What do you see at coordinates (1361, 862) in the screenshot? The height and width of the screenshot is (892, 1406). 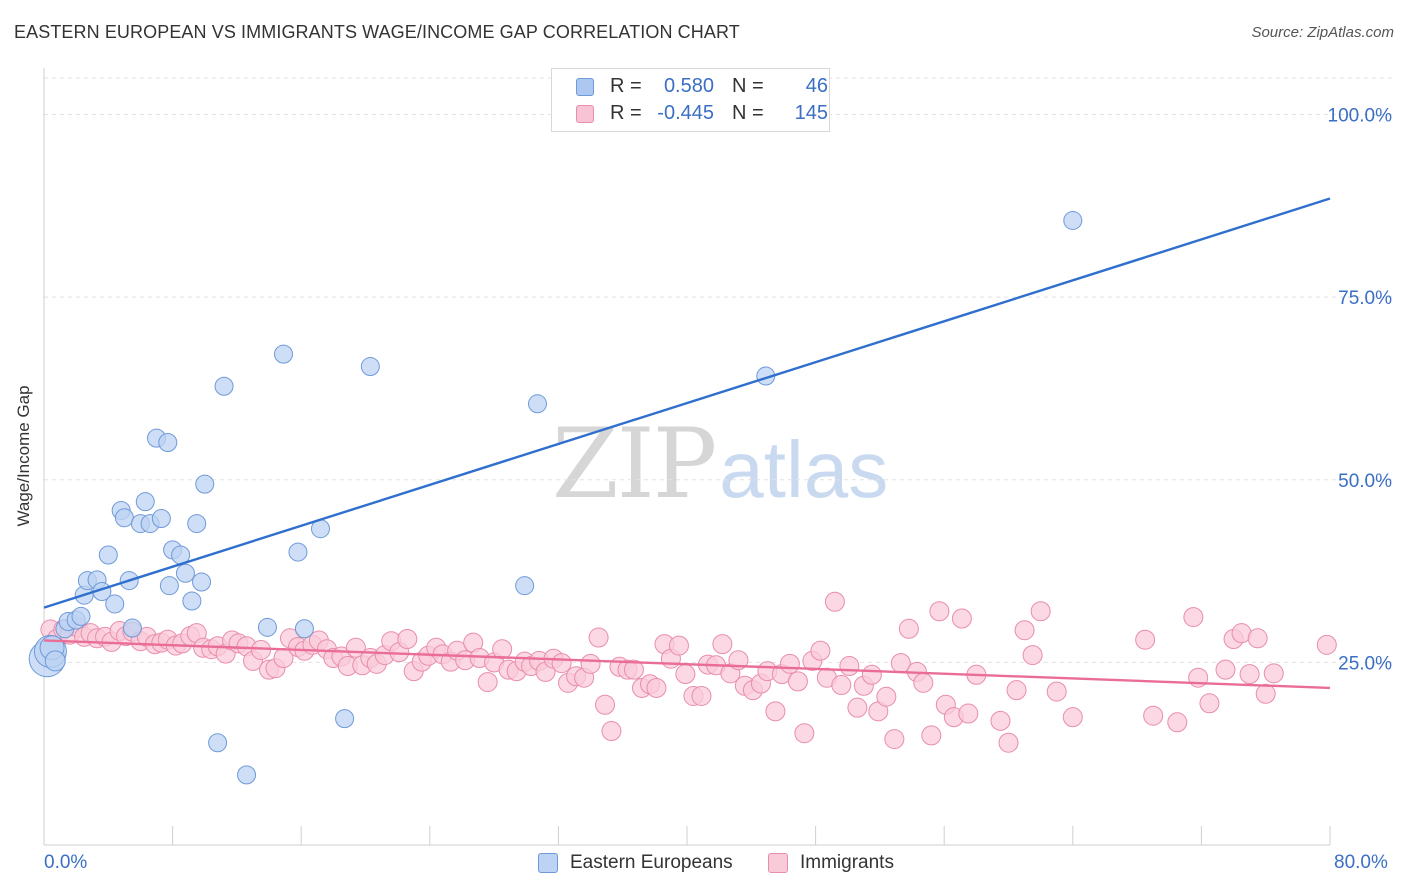 I see `x-tick-label-max: 80.0%` at bounding box center [1361, 862].